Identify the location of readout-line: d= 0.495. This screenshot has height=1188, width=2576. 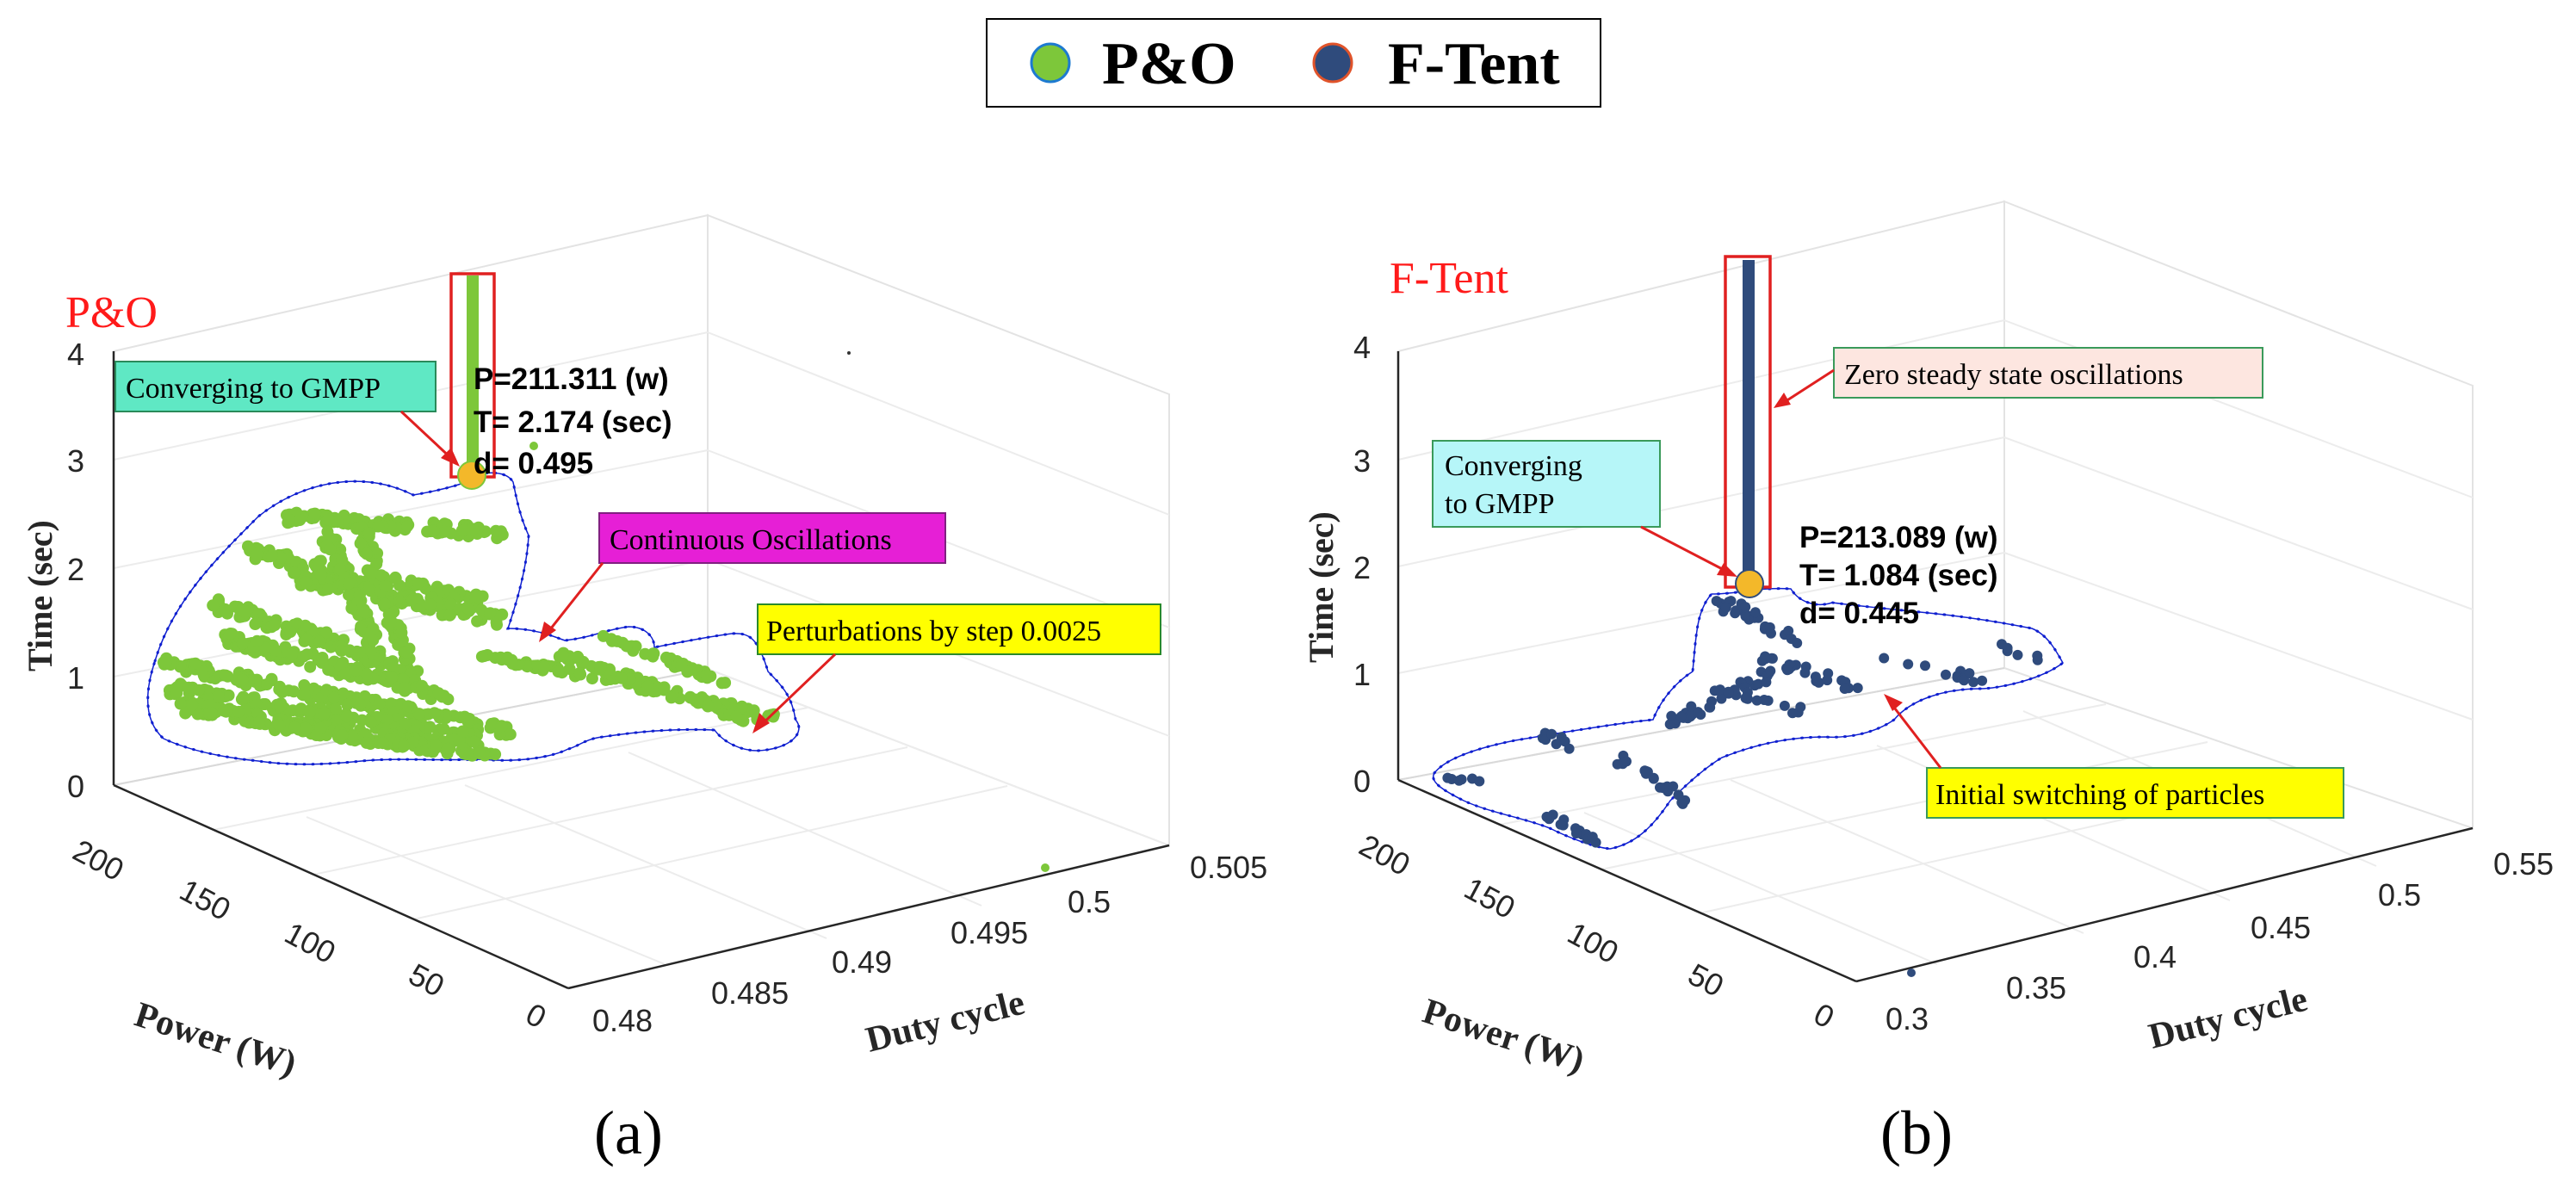
(533, 463).